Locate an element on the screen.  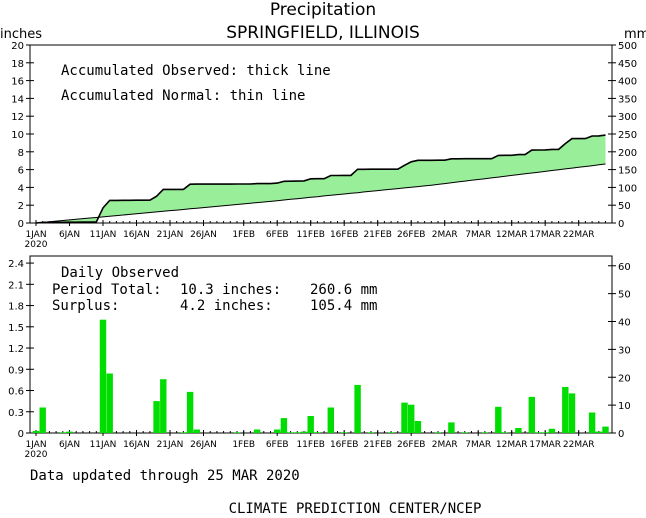
bottom-xtick-label: 11FEB is located at coordinates (310, 445).